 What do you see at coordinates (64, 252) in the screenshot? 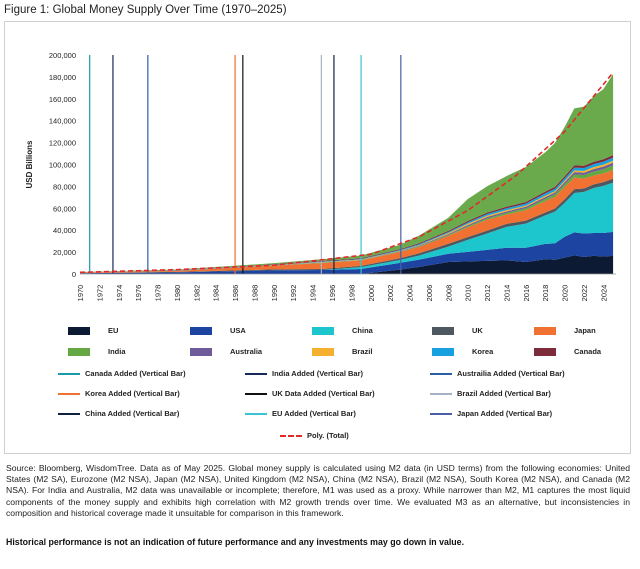
I see `y-tick-label: 20,000` at bounding box center [64, 252].